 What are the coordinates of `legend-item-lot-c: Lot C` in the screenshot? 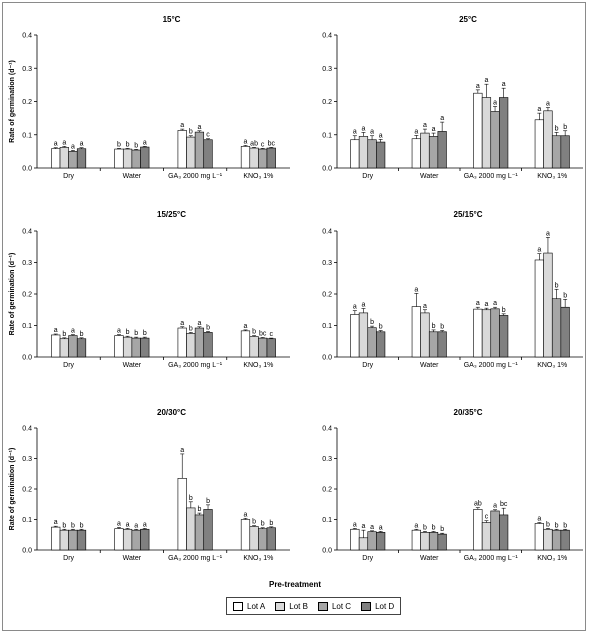 It's located at (334, 606).